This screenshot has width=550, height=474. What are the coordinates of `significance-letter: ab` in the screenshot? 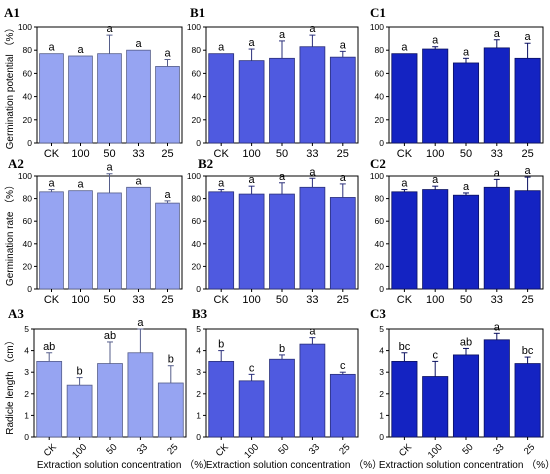 It's located at (110, 336).